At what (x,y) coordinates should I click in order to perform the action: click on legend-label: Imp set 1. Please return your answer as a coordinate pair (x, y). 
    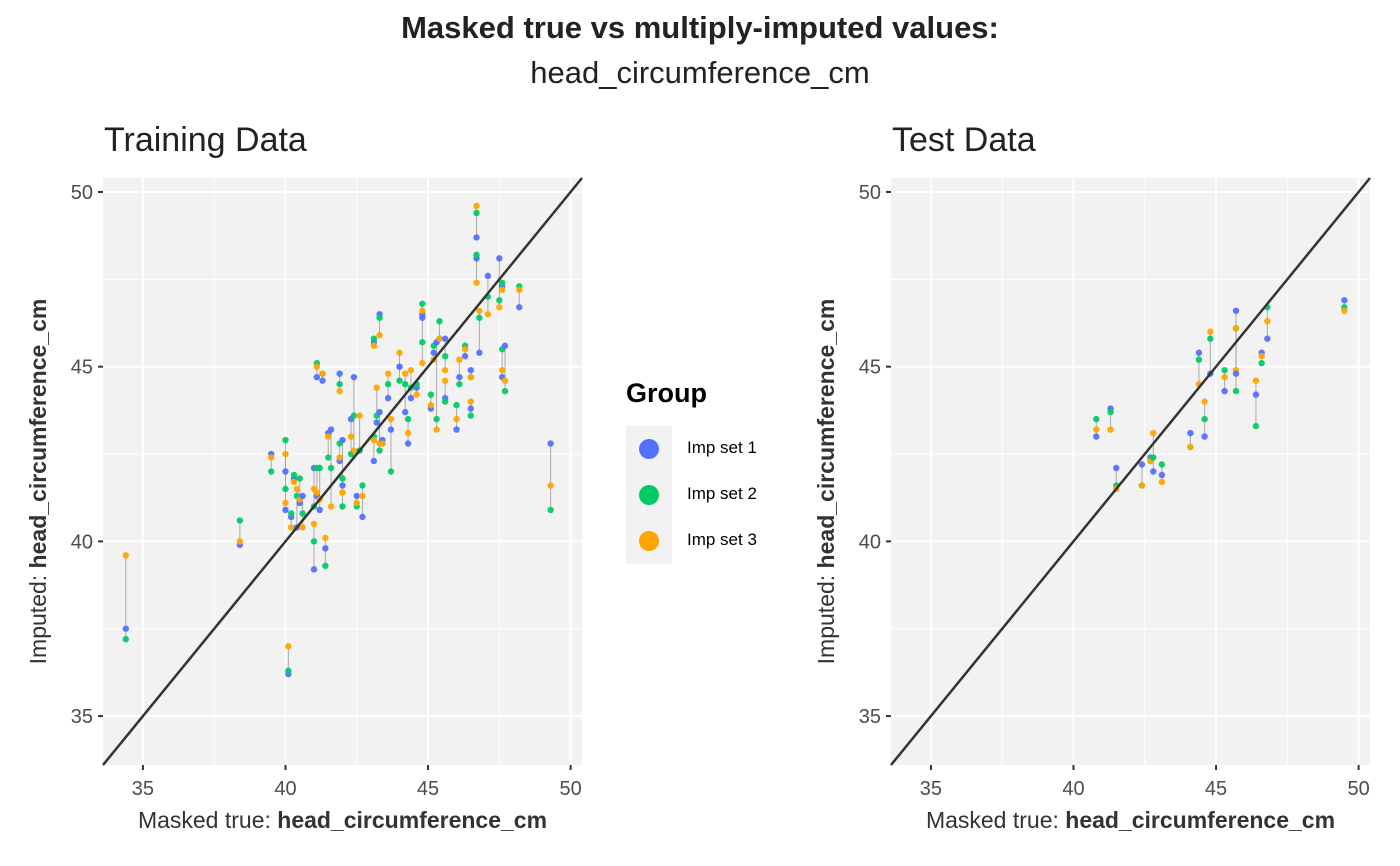
    Looking at the image, I should click on (722, 447).